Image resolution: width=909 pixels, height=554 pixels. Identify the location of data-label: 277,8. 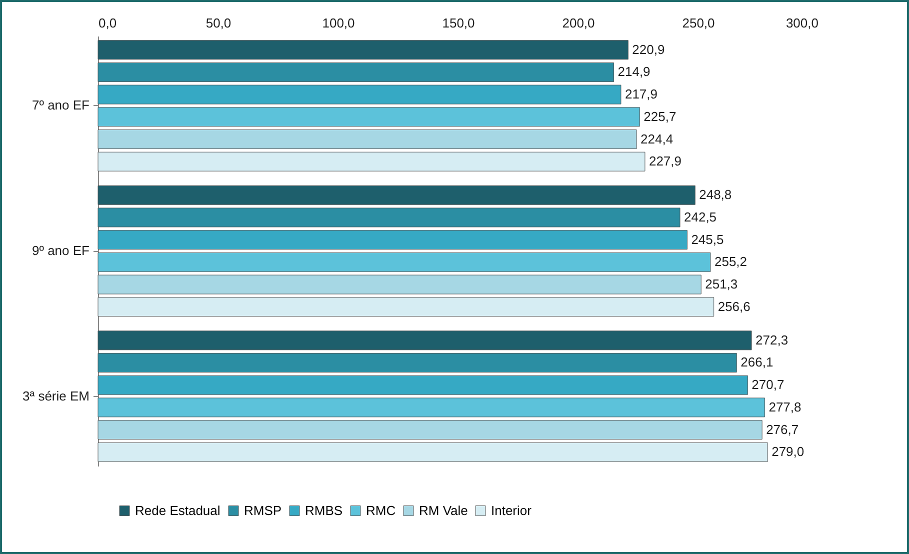
(785, 406).